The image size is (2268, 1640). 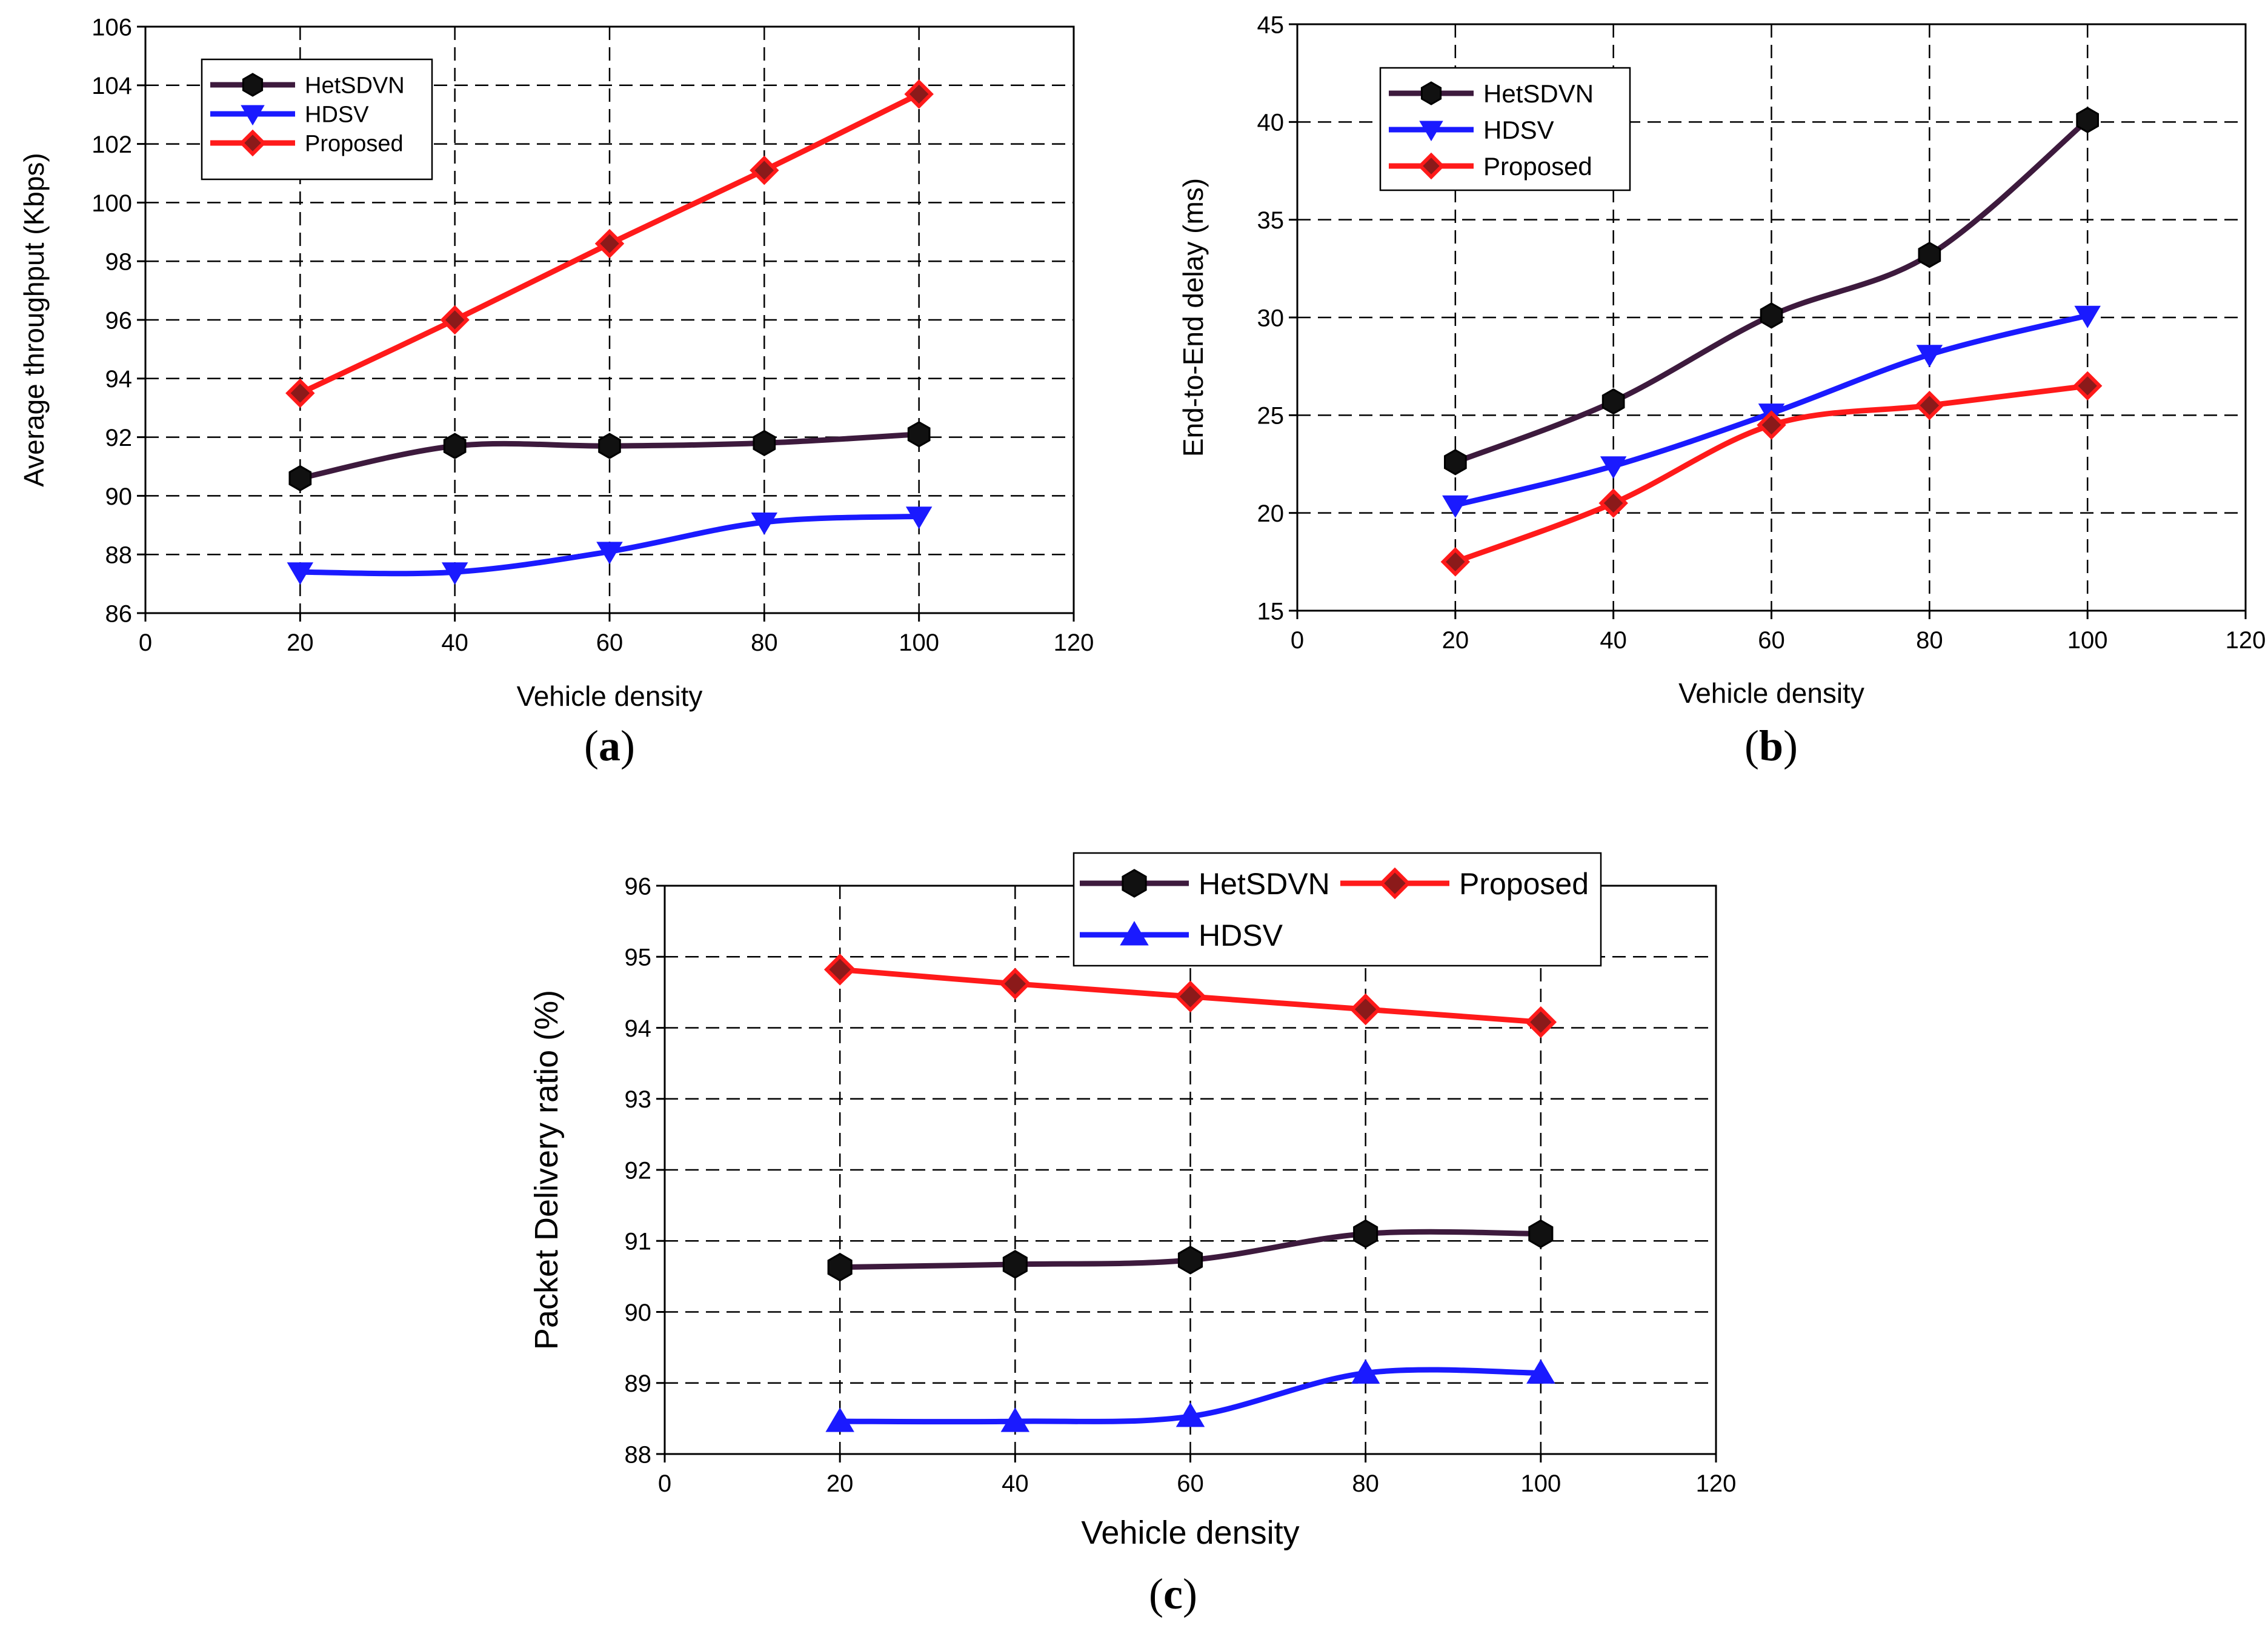 I want to click on y-tick-label: 106, so click(x=112, y=27).